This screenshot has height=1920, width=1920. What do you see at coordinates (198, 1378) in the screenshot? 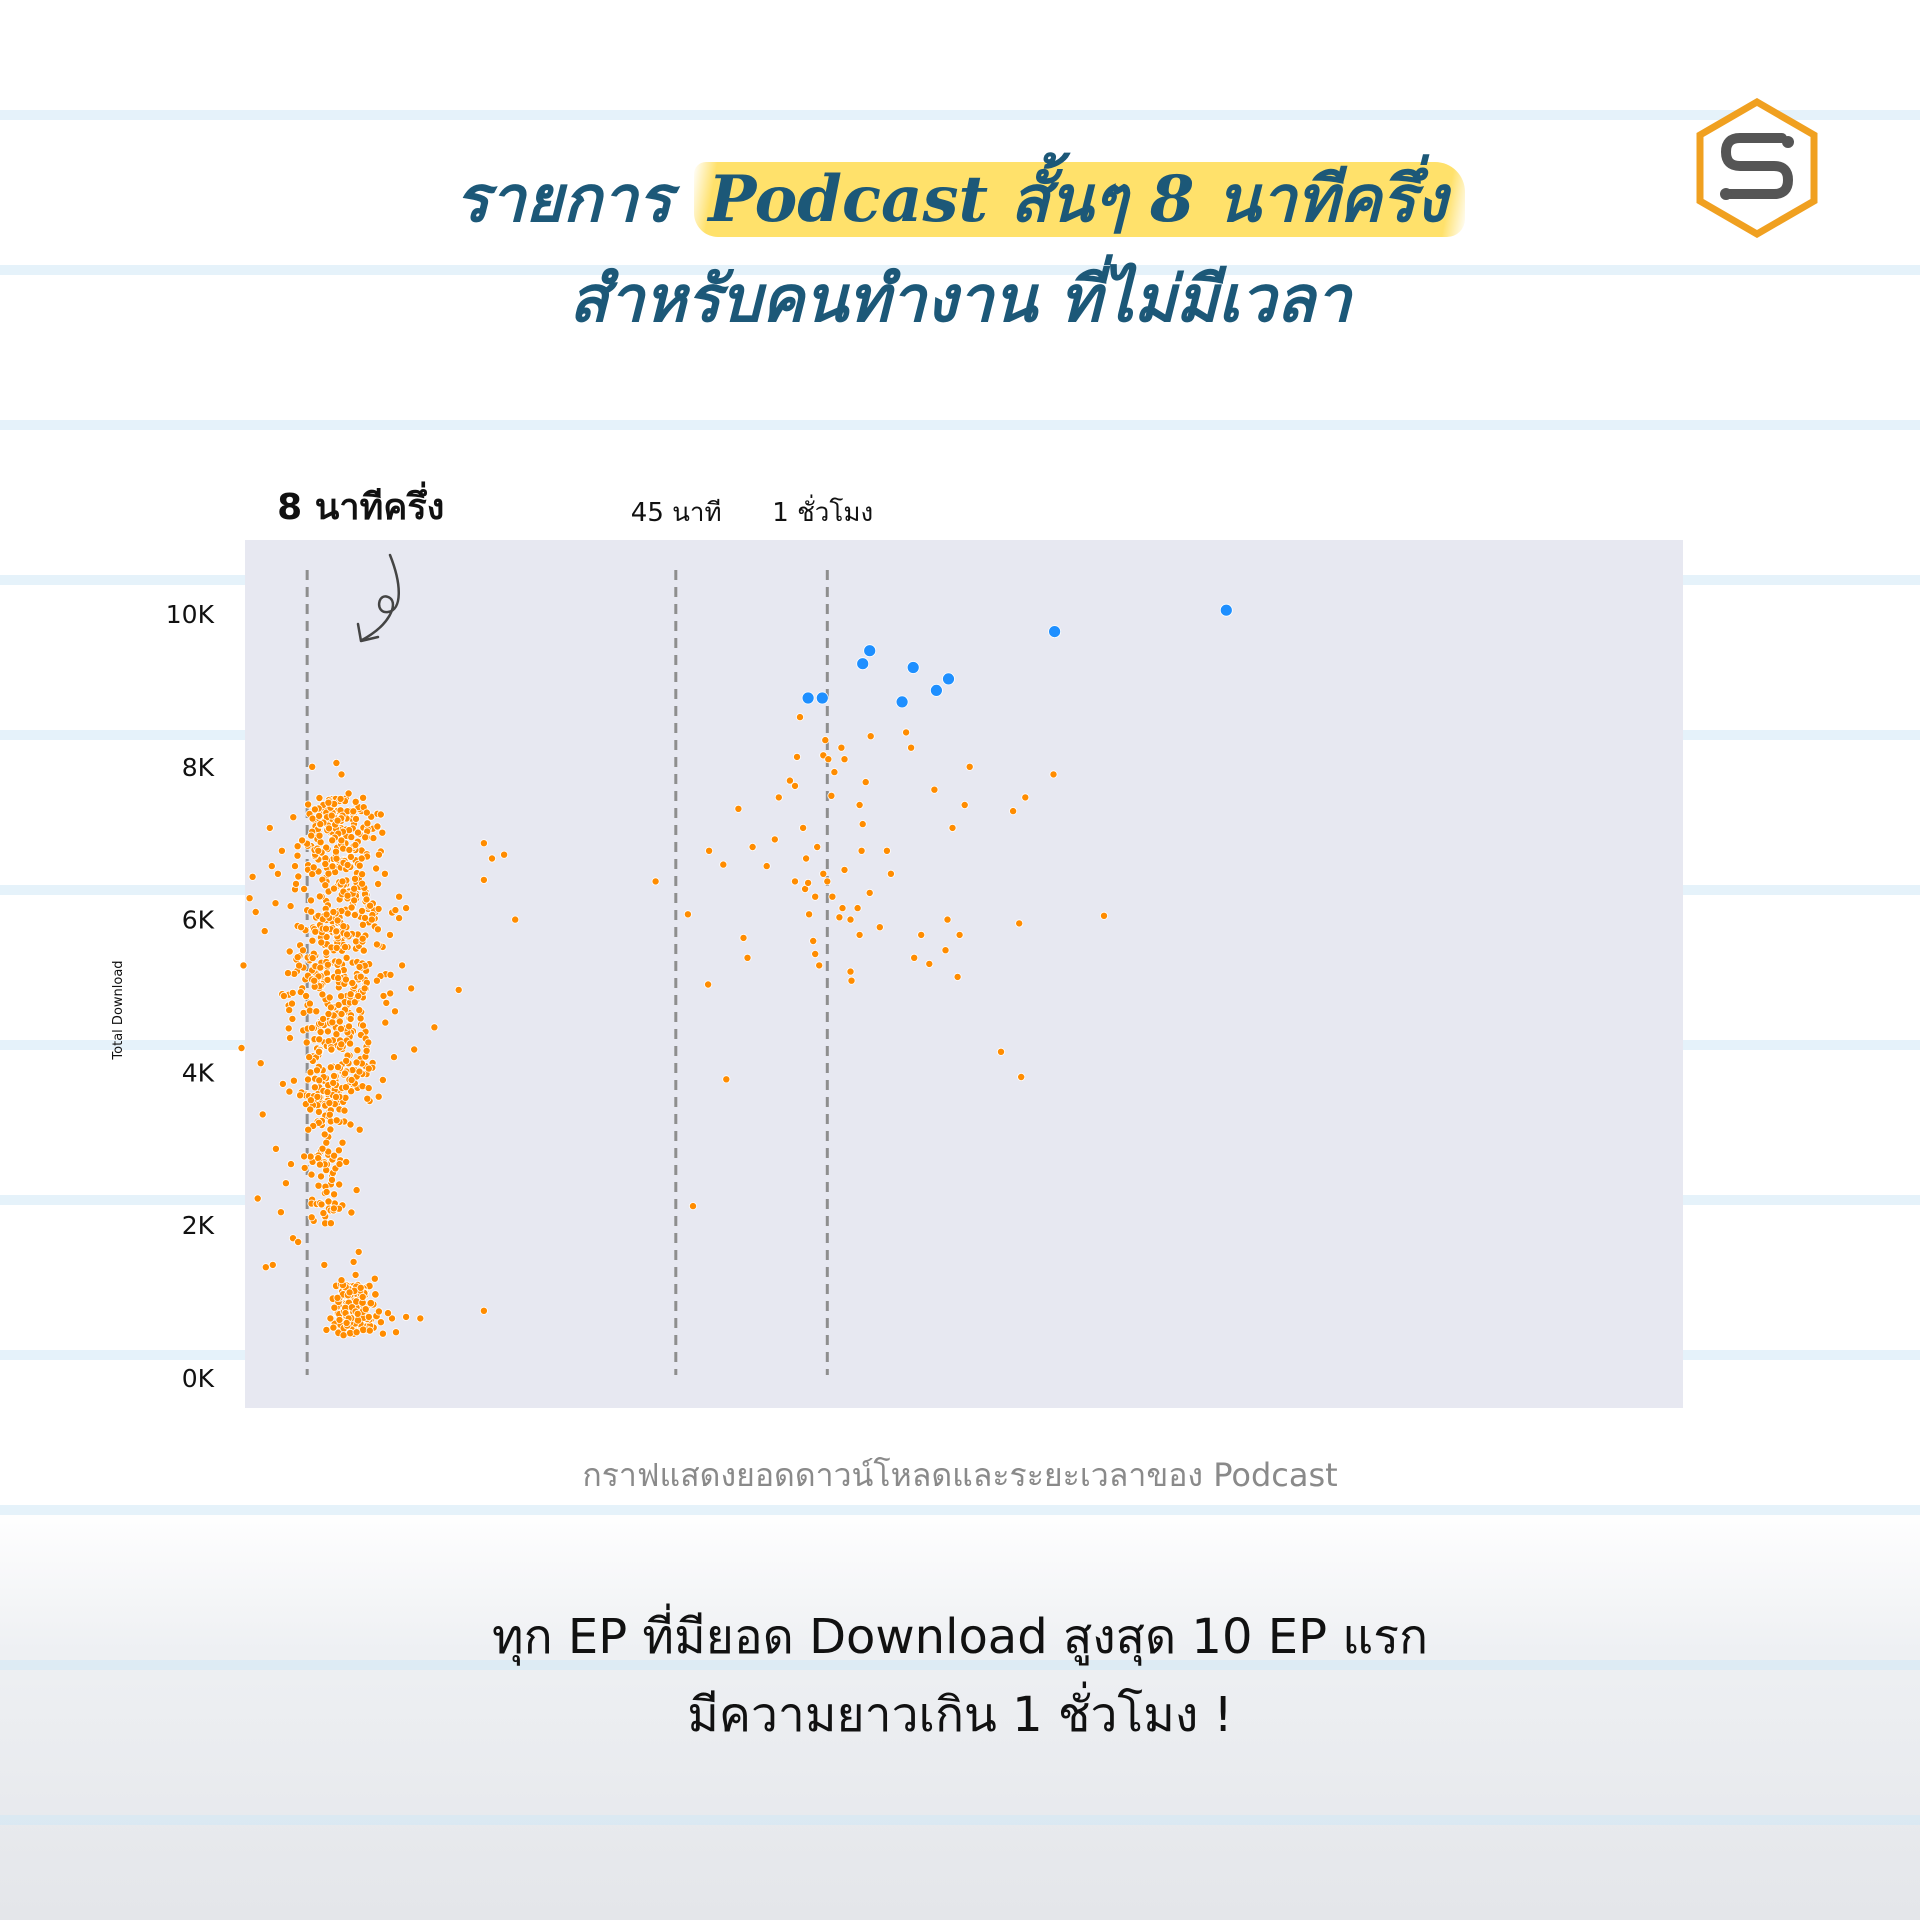
I see `y-tick-label: 0K` at bounding box center [198, 1378].